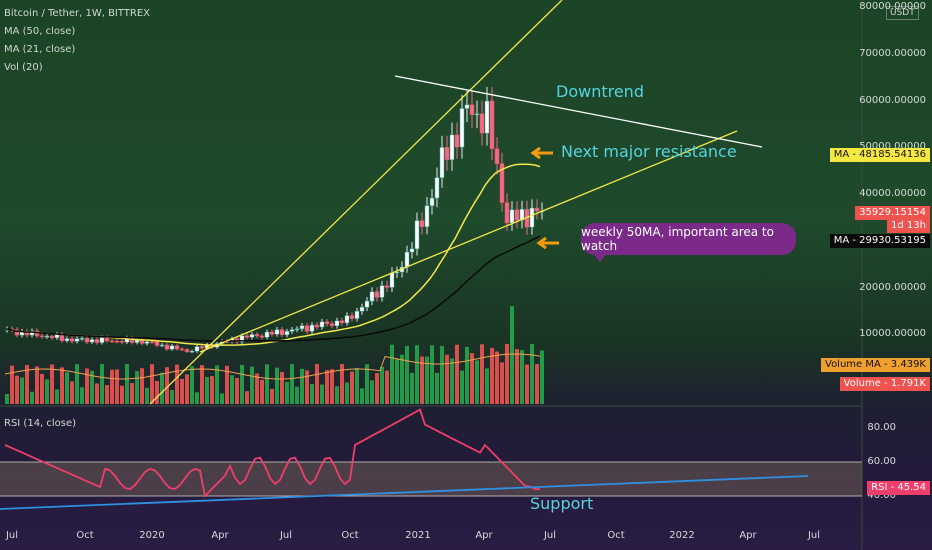 This screenshot has width=932, height=550. Describe the element at coordinates (898, 488) in the screenshot. I see `rsi-badge: RSI - 45.54` at that location.